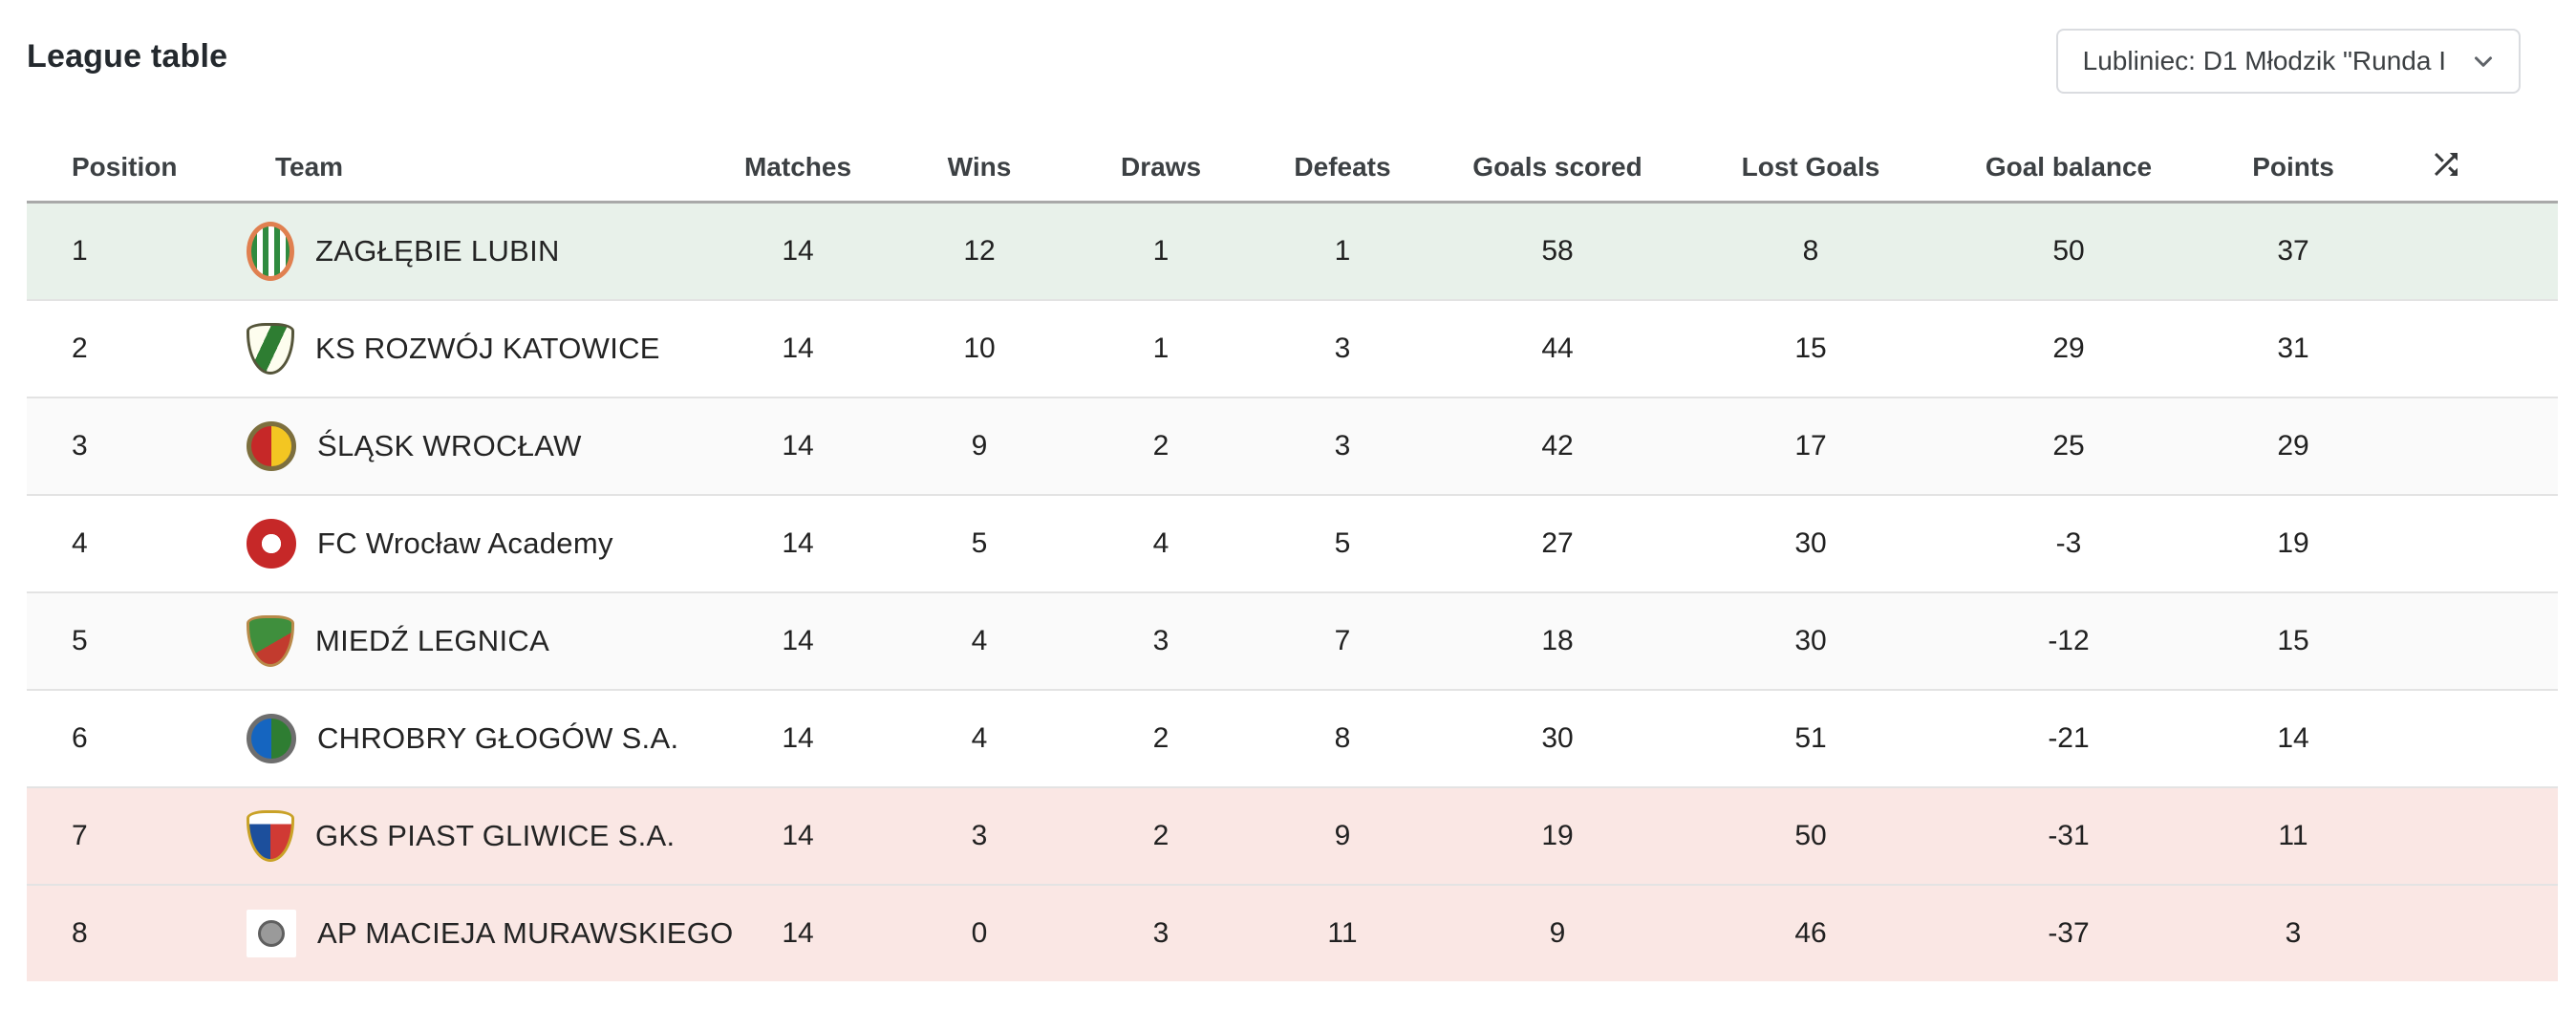  I want to click on column-header-defeats: Defeats, so click(1342, 167).